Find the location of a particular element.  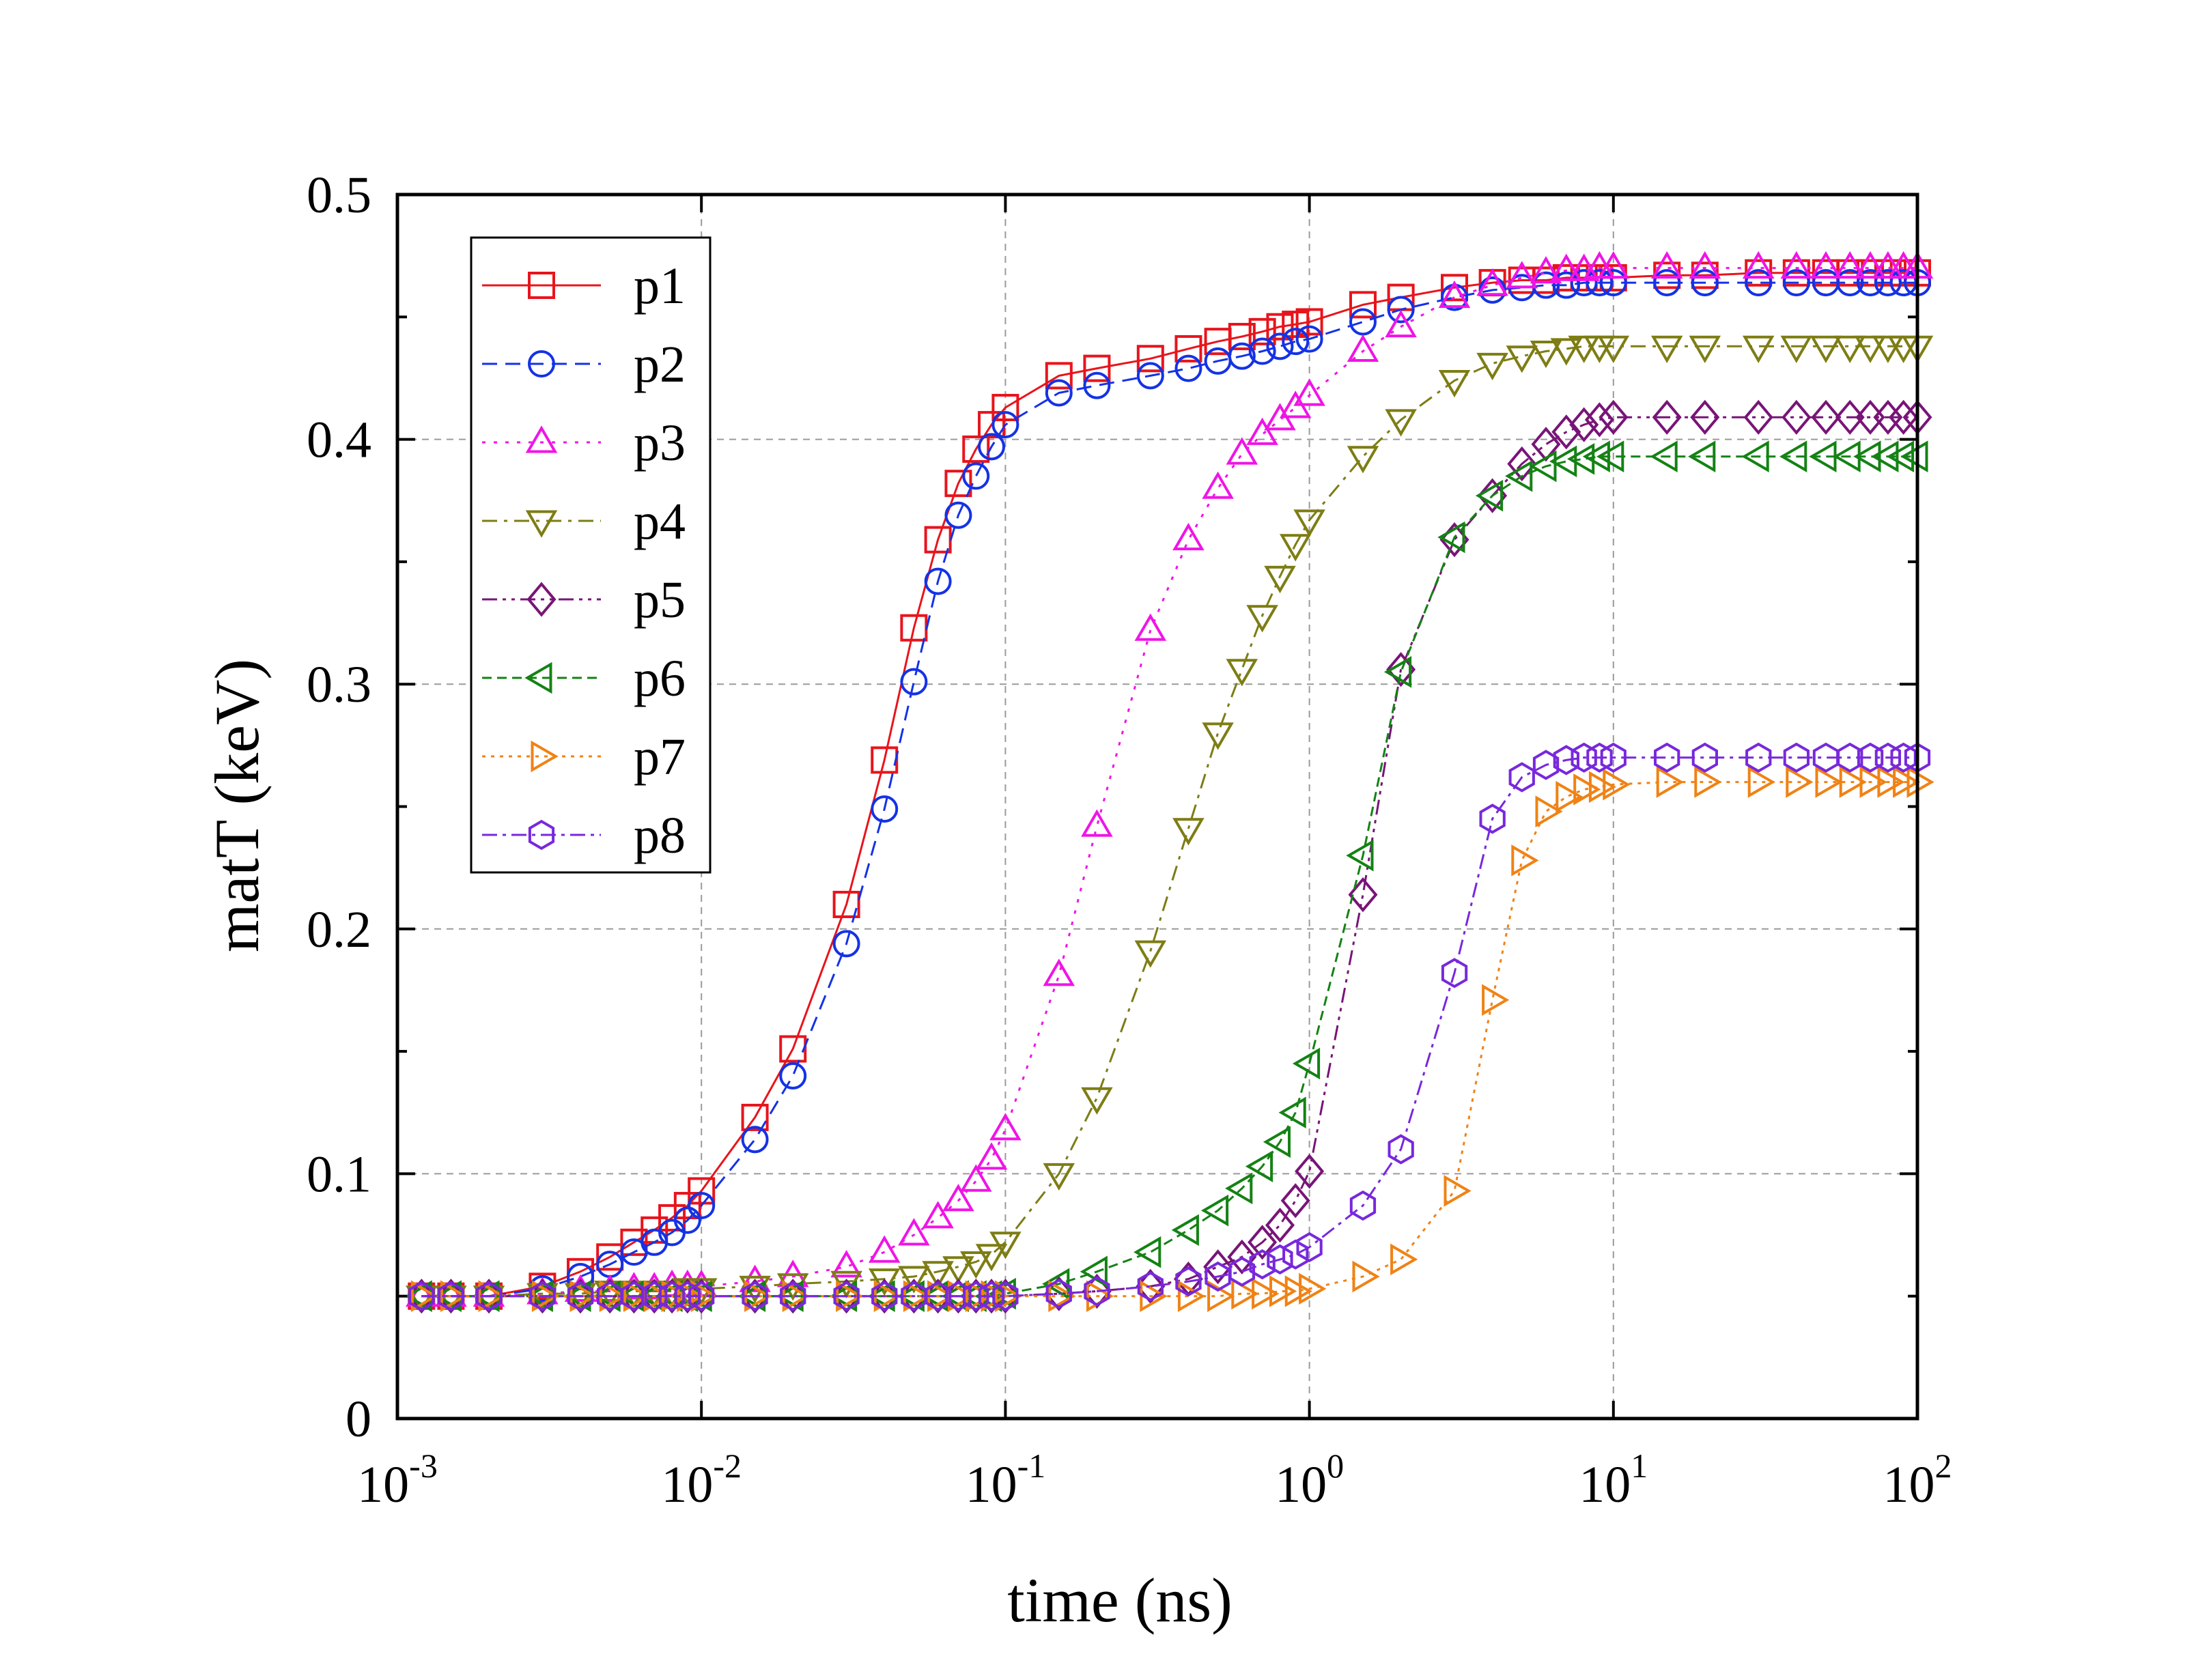

y-axis-title: matT (keV) is located at coordinates (237, 805).